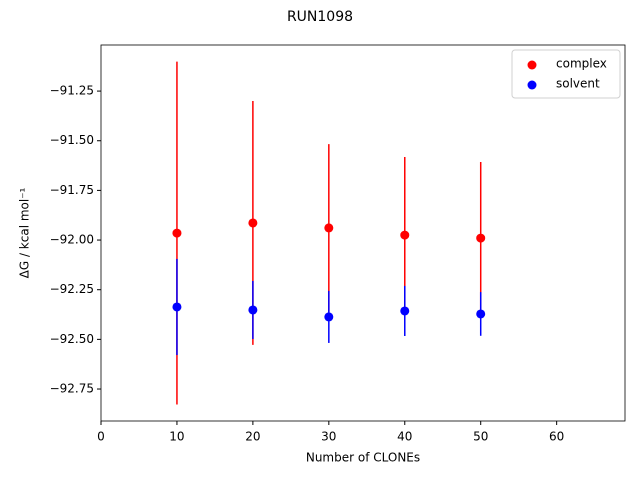 Image resolution: width=640 pixels, height=480 pixels. What do you see at coordinates (72, 190) in the screenshot?
I see `y-tick-label: −91.75` at bounding box center [72, 190].